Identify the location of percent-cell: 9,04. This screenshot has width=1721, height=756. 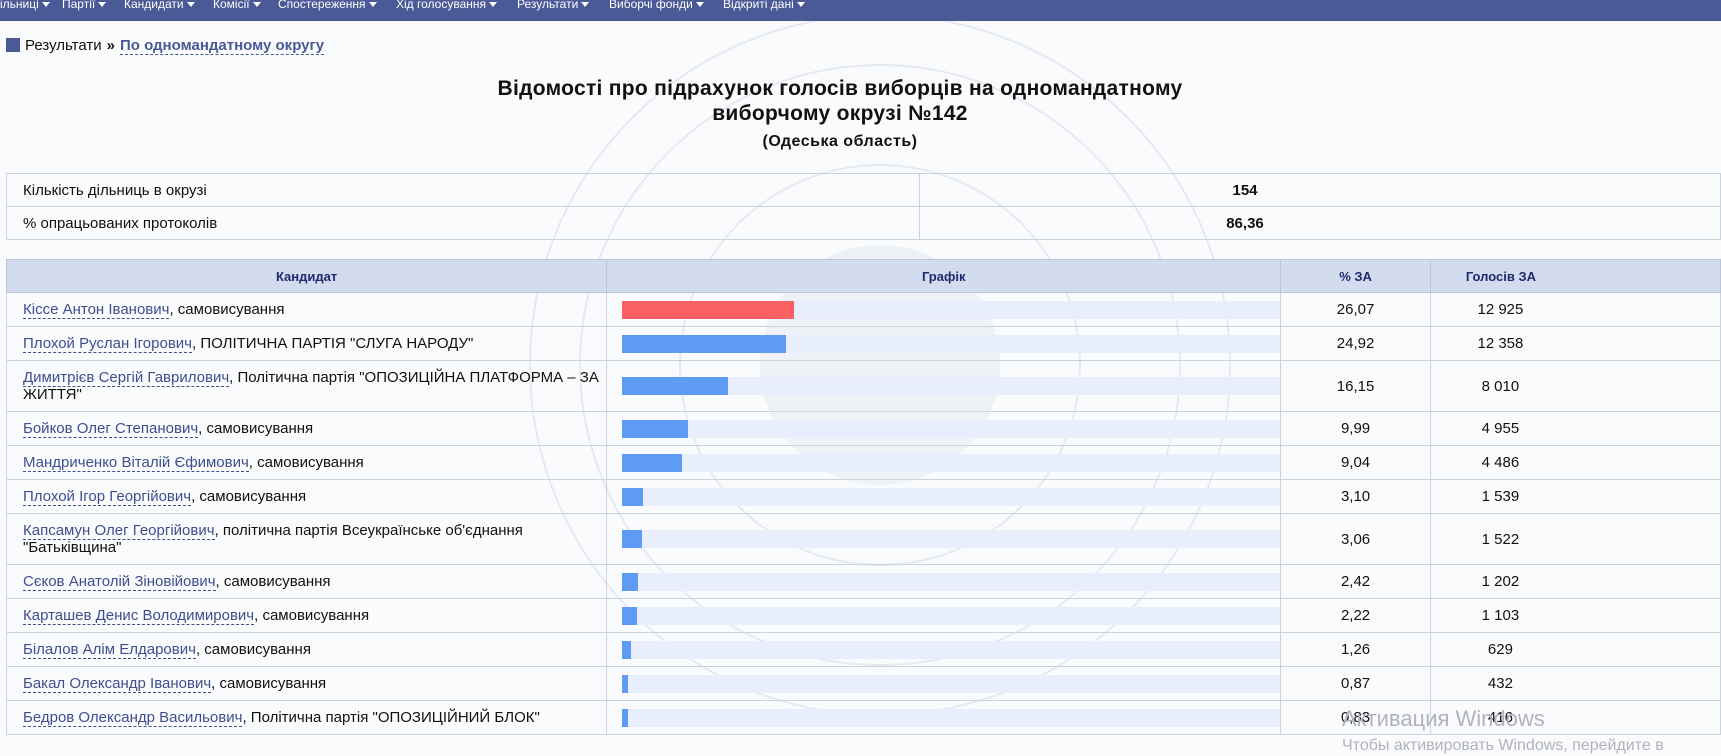
(1355, 462).